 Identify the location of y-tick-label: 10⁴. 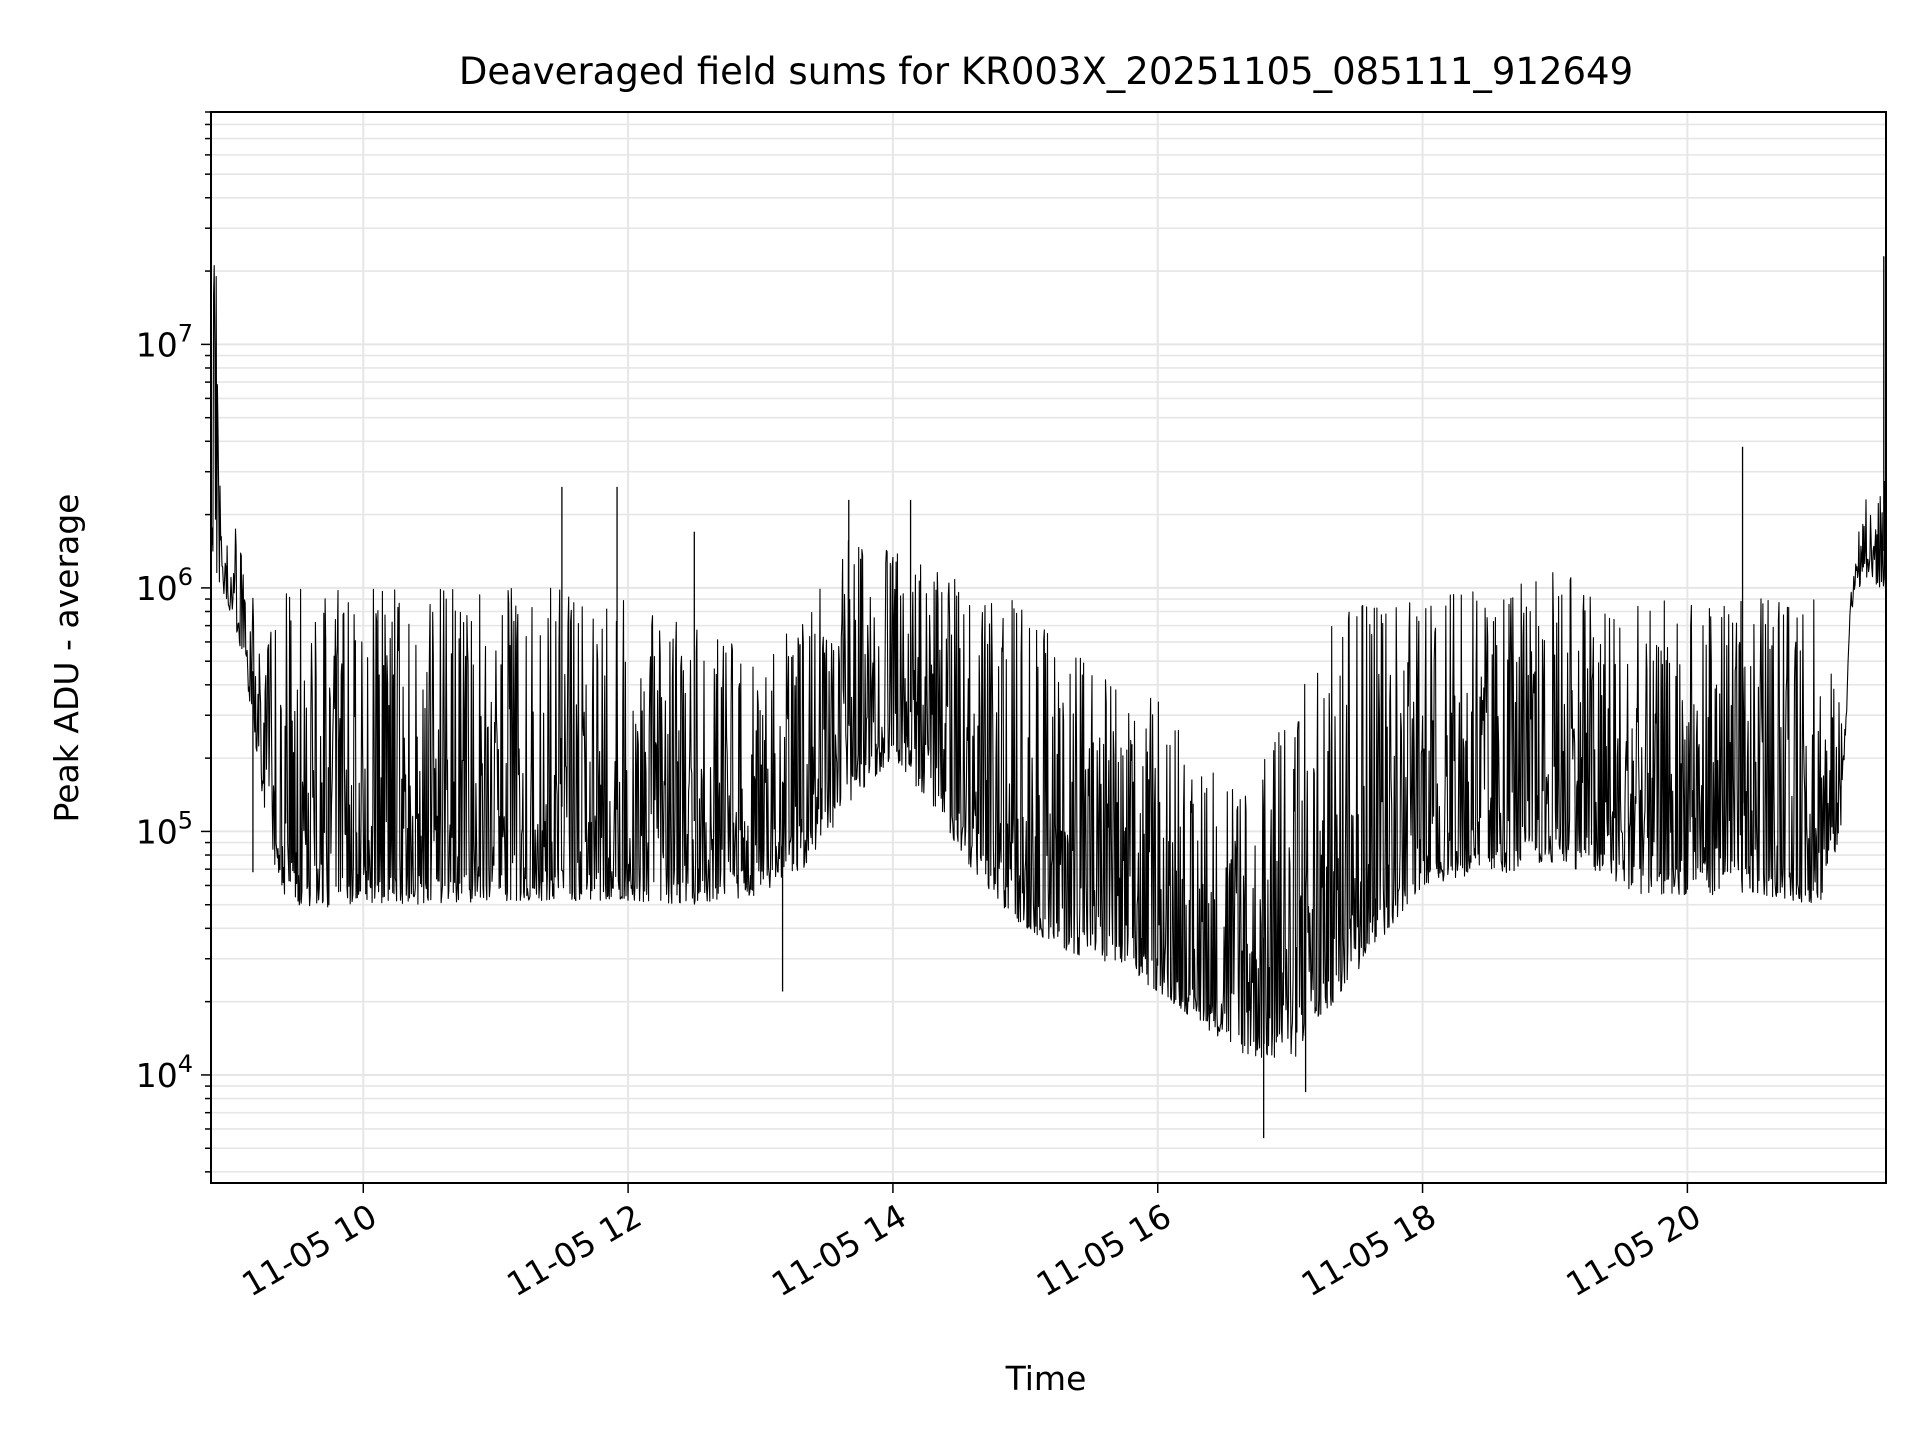
(164, 1072).